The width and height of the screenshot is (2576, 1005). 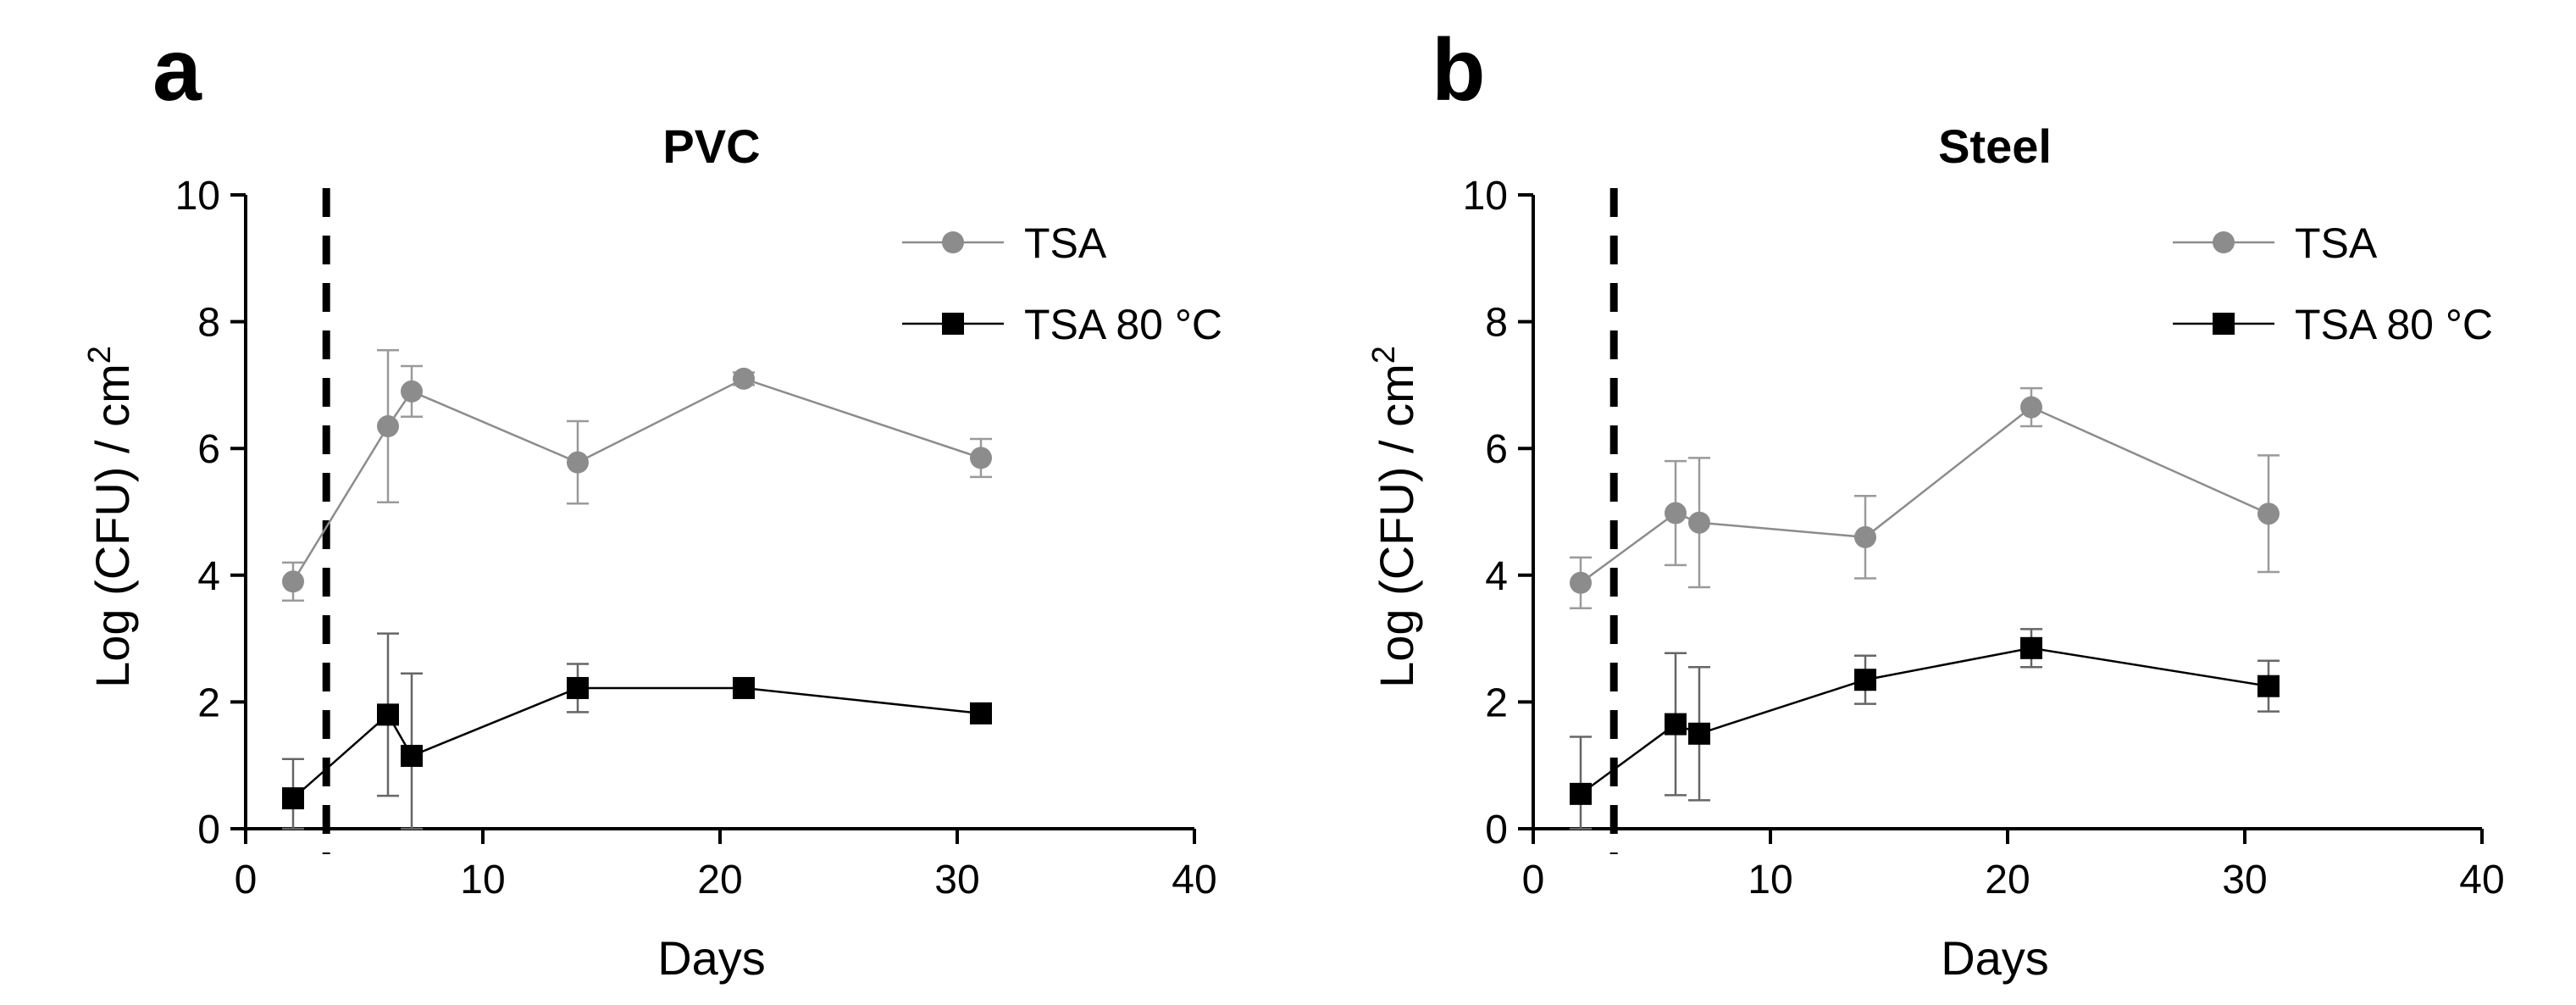 I want to click on chart-title: PVC, so click(x=711, y=146).